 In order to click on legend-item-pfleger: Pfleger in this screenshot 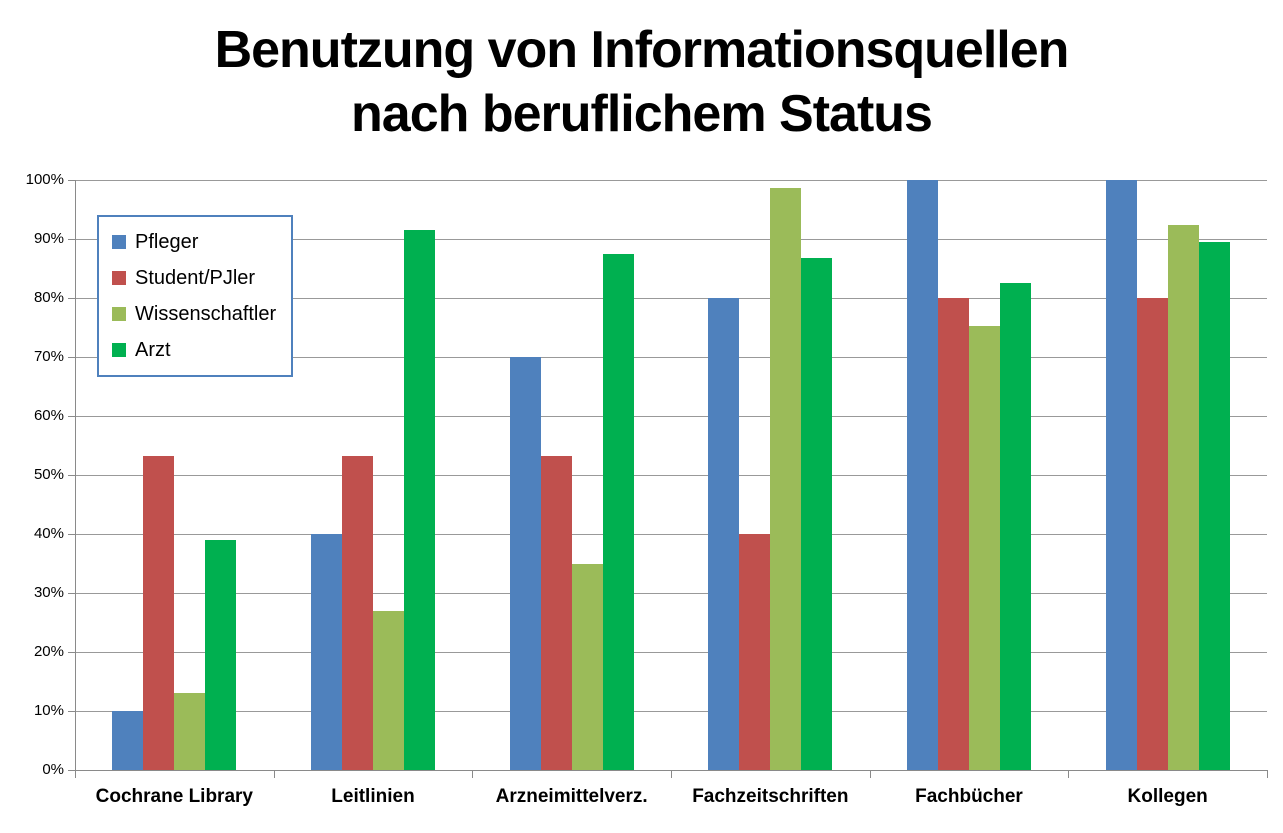, I will do `click(201, 242)`.